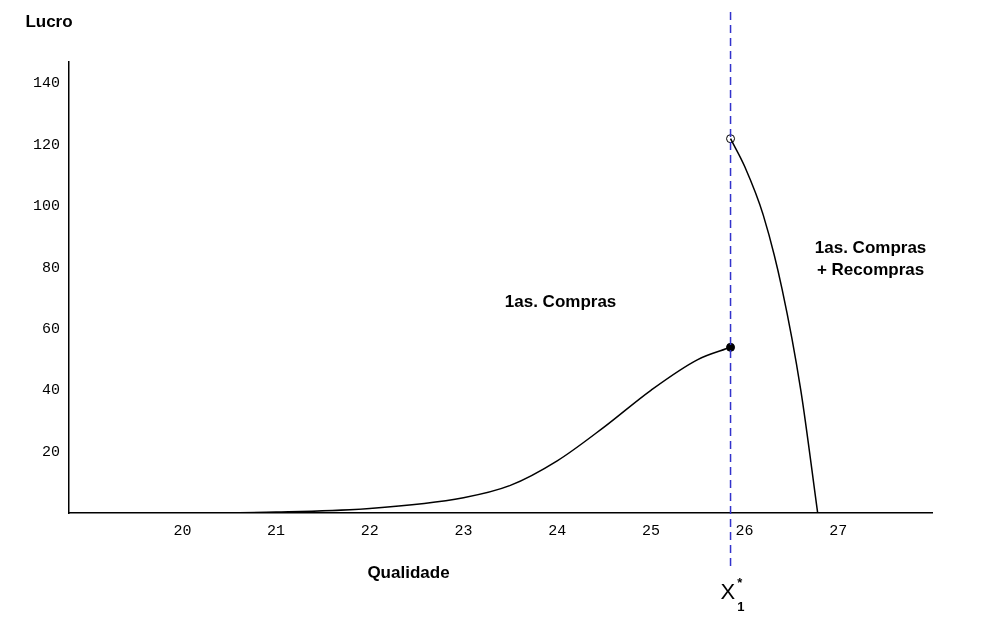  What do you see at coordinates (182, 531) in the screenshot?
I see `x-tick-label: 20` at bounding box center [182, 531].